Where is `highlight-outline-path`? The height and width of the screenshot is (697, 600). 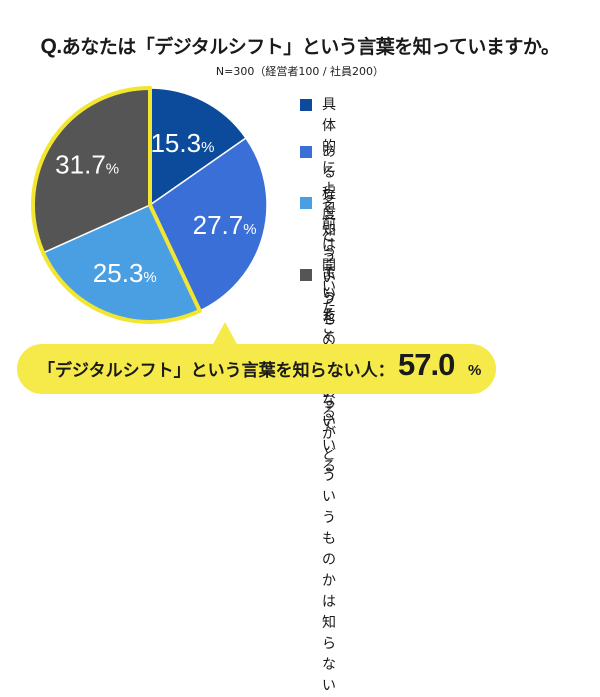
highlight-outline-path is located at coordinates (116, 205).